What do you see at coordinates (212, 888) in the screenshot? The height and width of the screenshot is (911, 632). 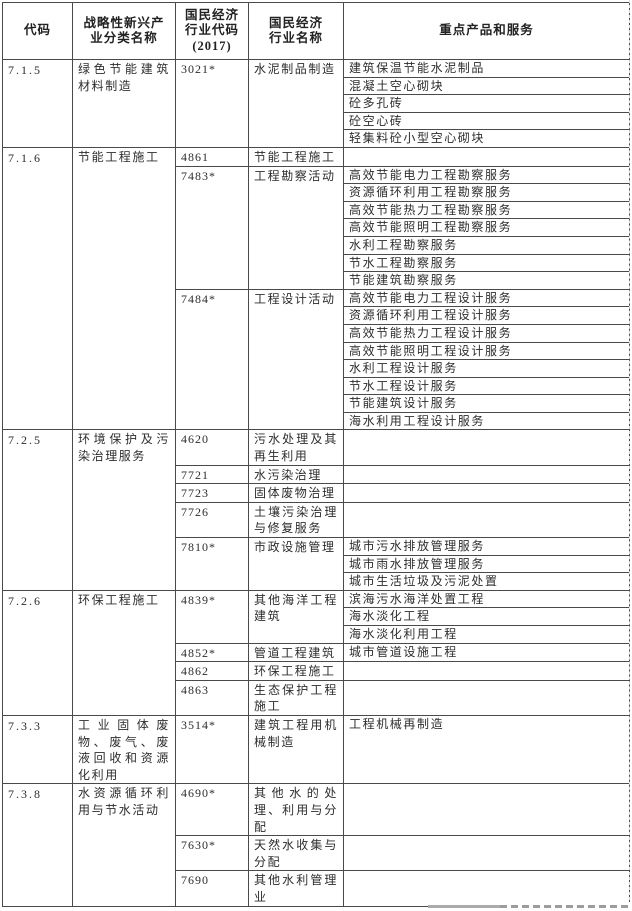 I see `sector-code-cell: 7690` at bounding box center [212, 888].